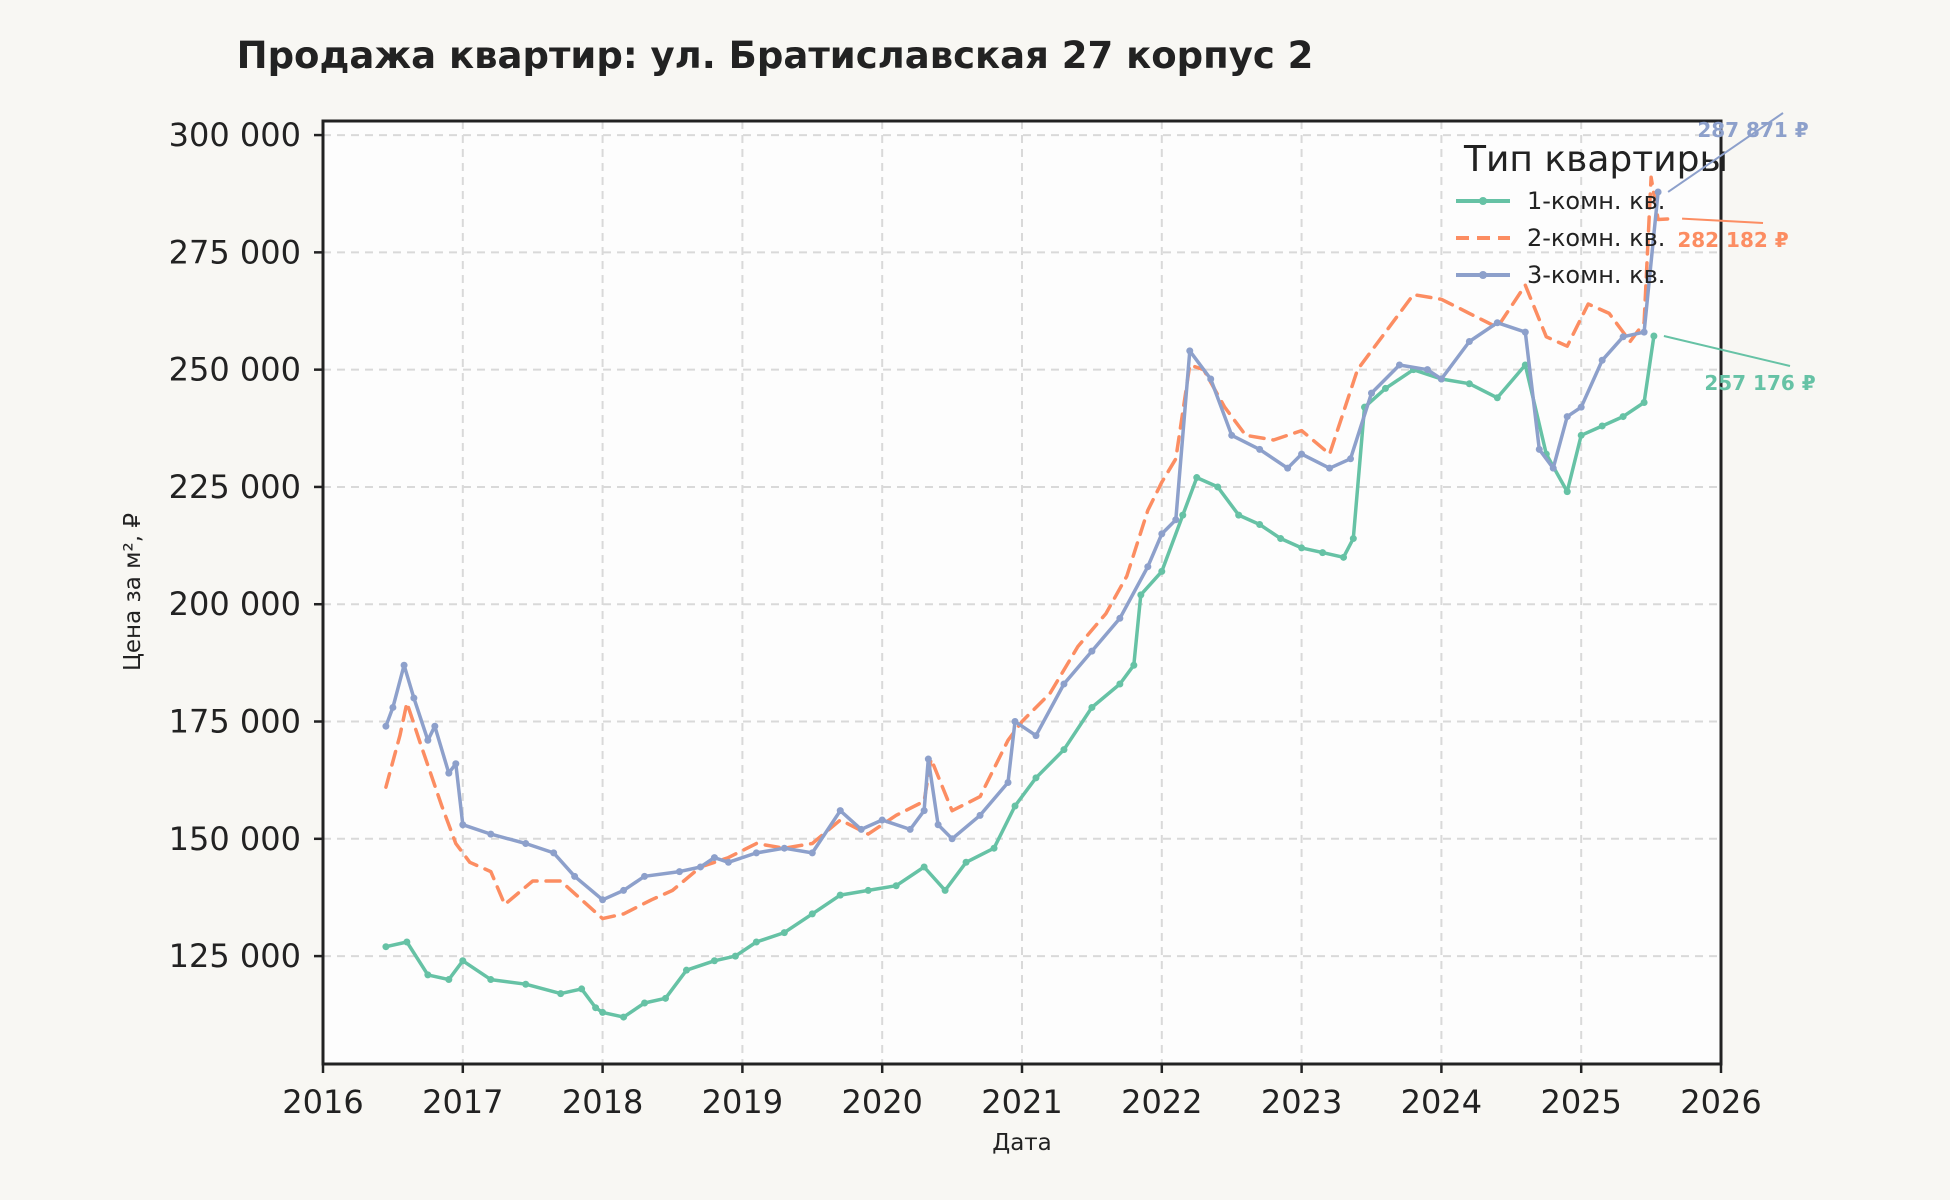 The width and height of the screenshot is (1950, 1200). I want to click on x-tick-label: 2025, so click(1580, 1102).